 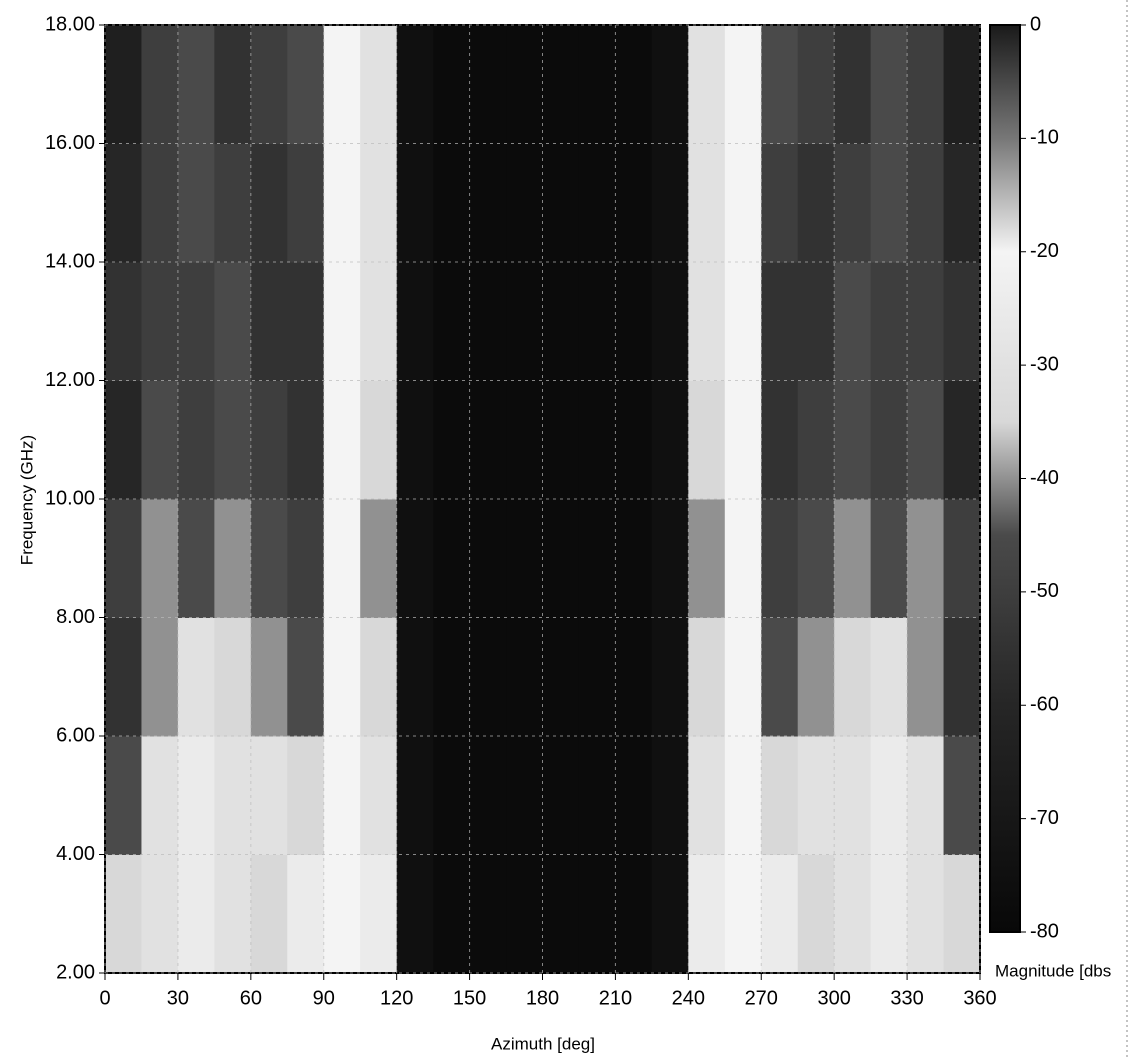 I want to click on colorbar-title: Magnitude [dbs, so click(x=1053, y=970).